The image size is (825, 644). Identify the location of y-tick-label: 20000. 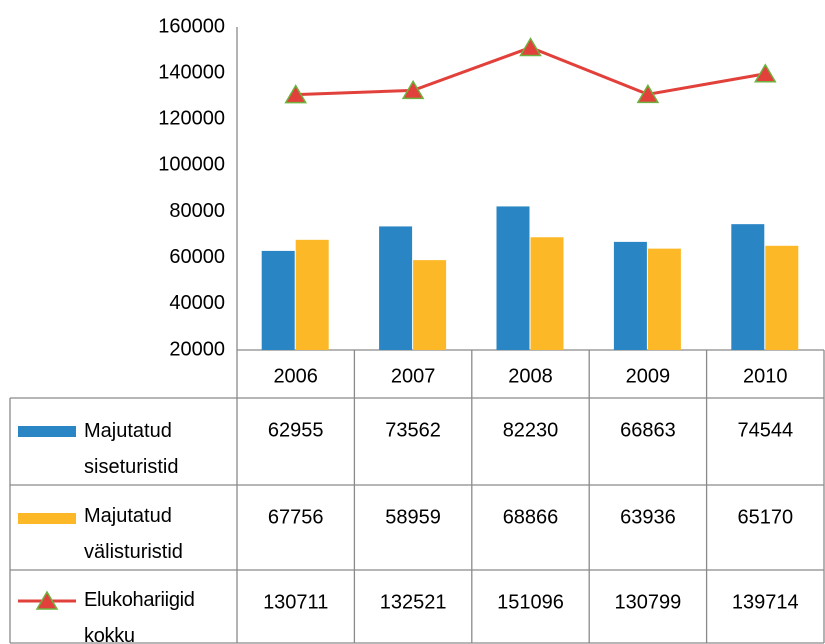
(197, 349).